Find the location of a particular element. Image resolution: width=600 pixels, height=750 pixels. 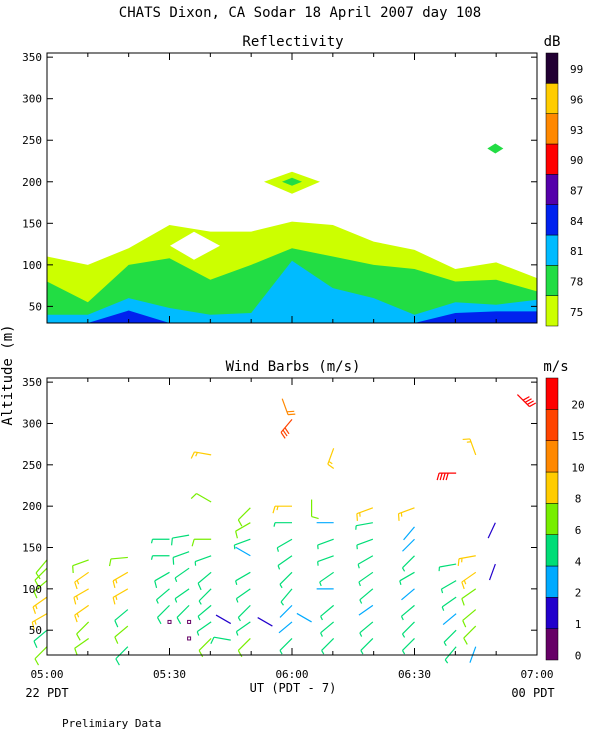

y-tick-label: 50 is located at coordinates (35, 306).